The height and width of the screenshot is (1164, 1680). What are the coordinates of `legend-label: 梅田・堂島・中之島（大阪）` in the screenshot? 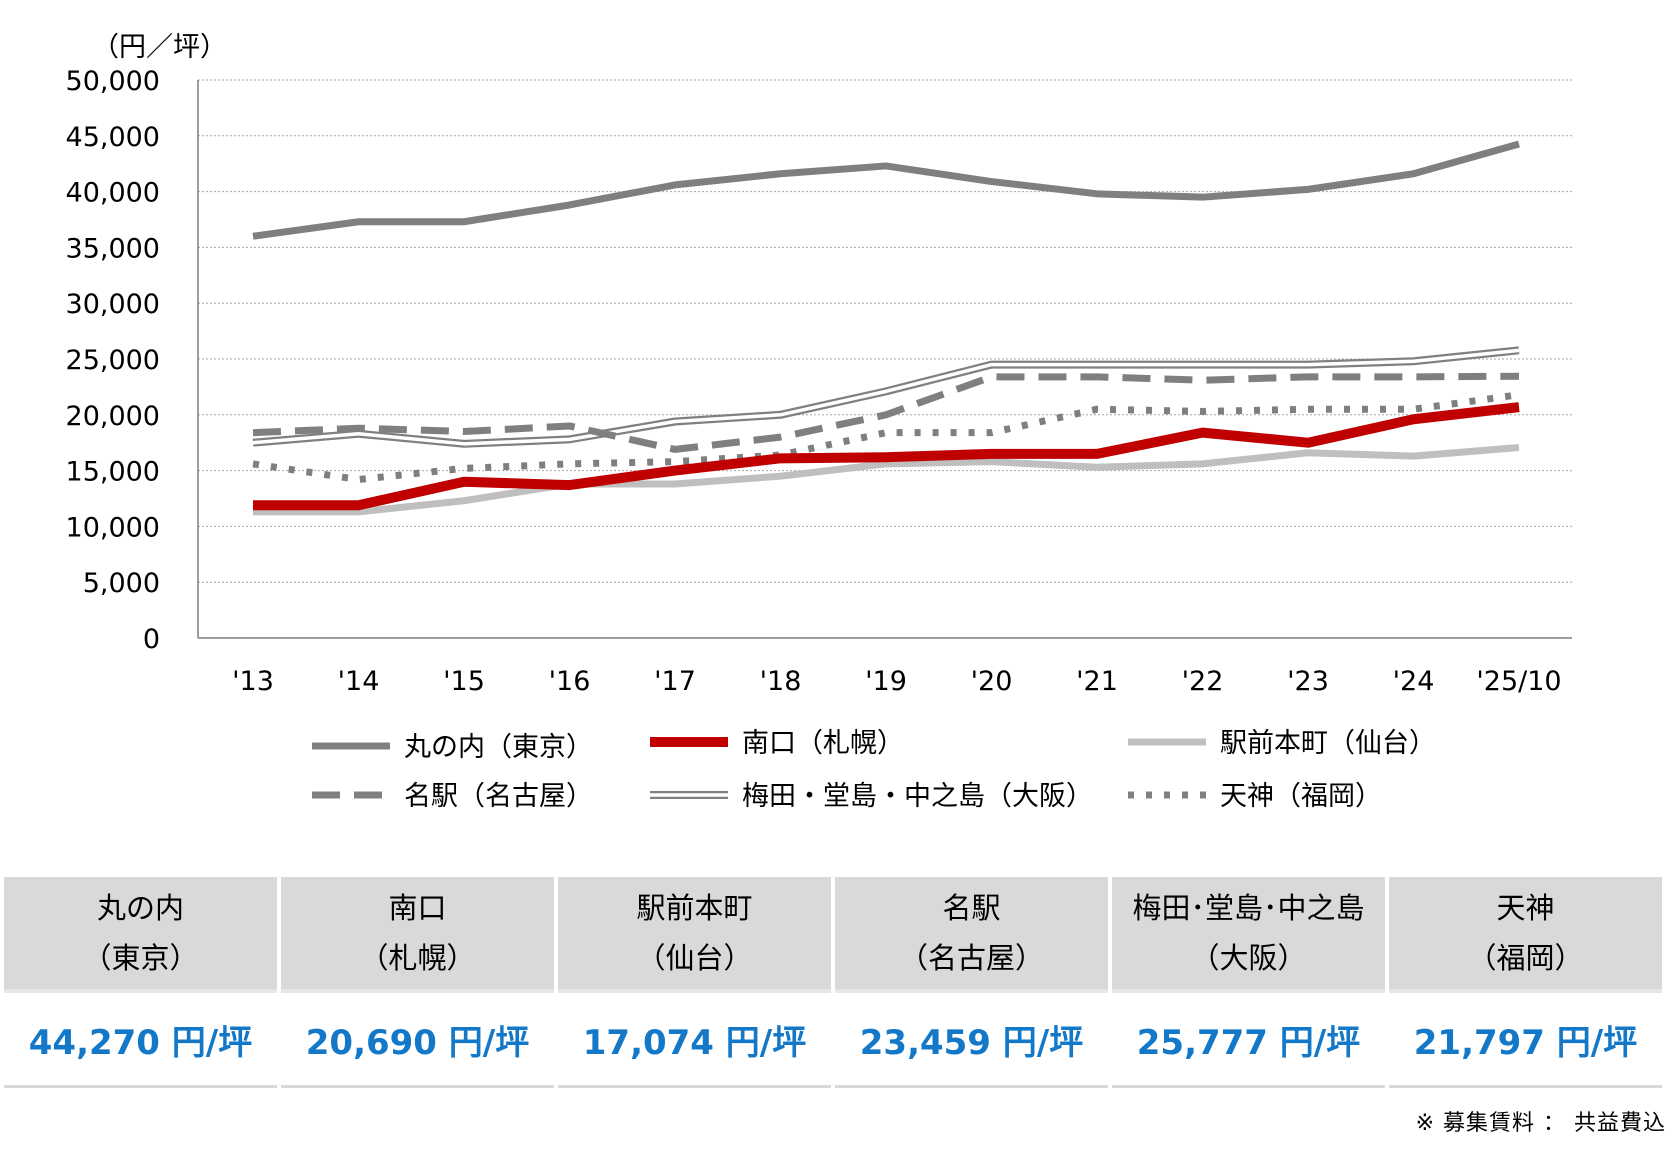 It's located at (917, 796).